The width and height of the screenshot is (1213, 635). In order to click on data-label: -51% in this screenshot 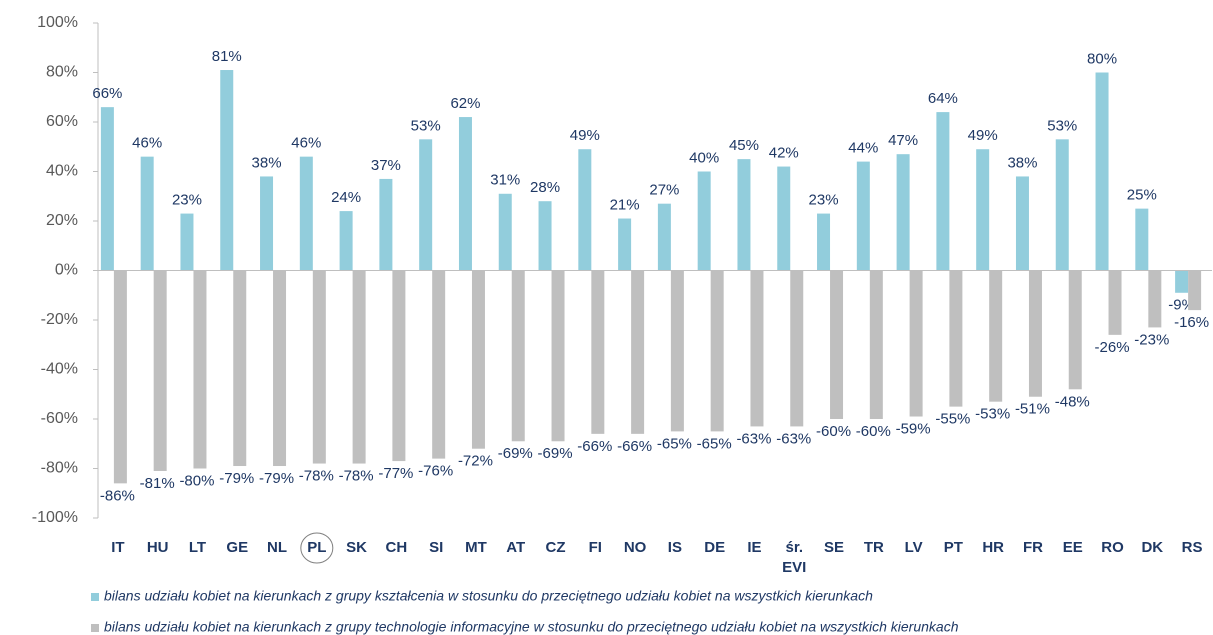, I will do `click(1032, 409)`.